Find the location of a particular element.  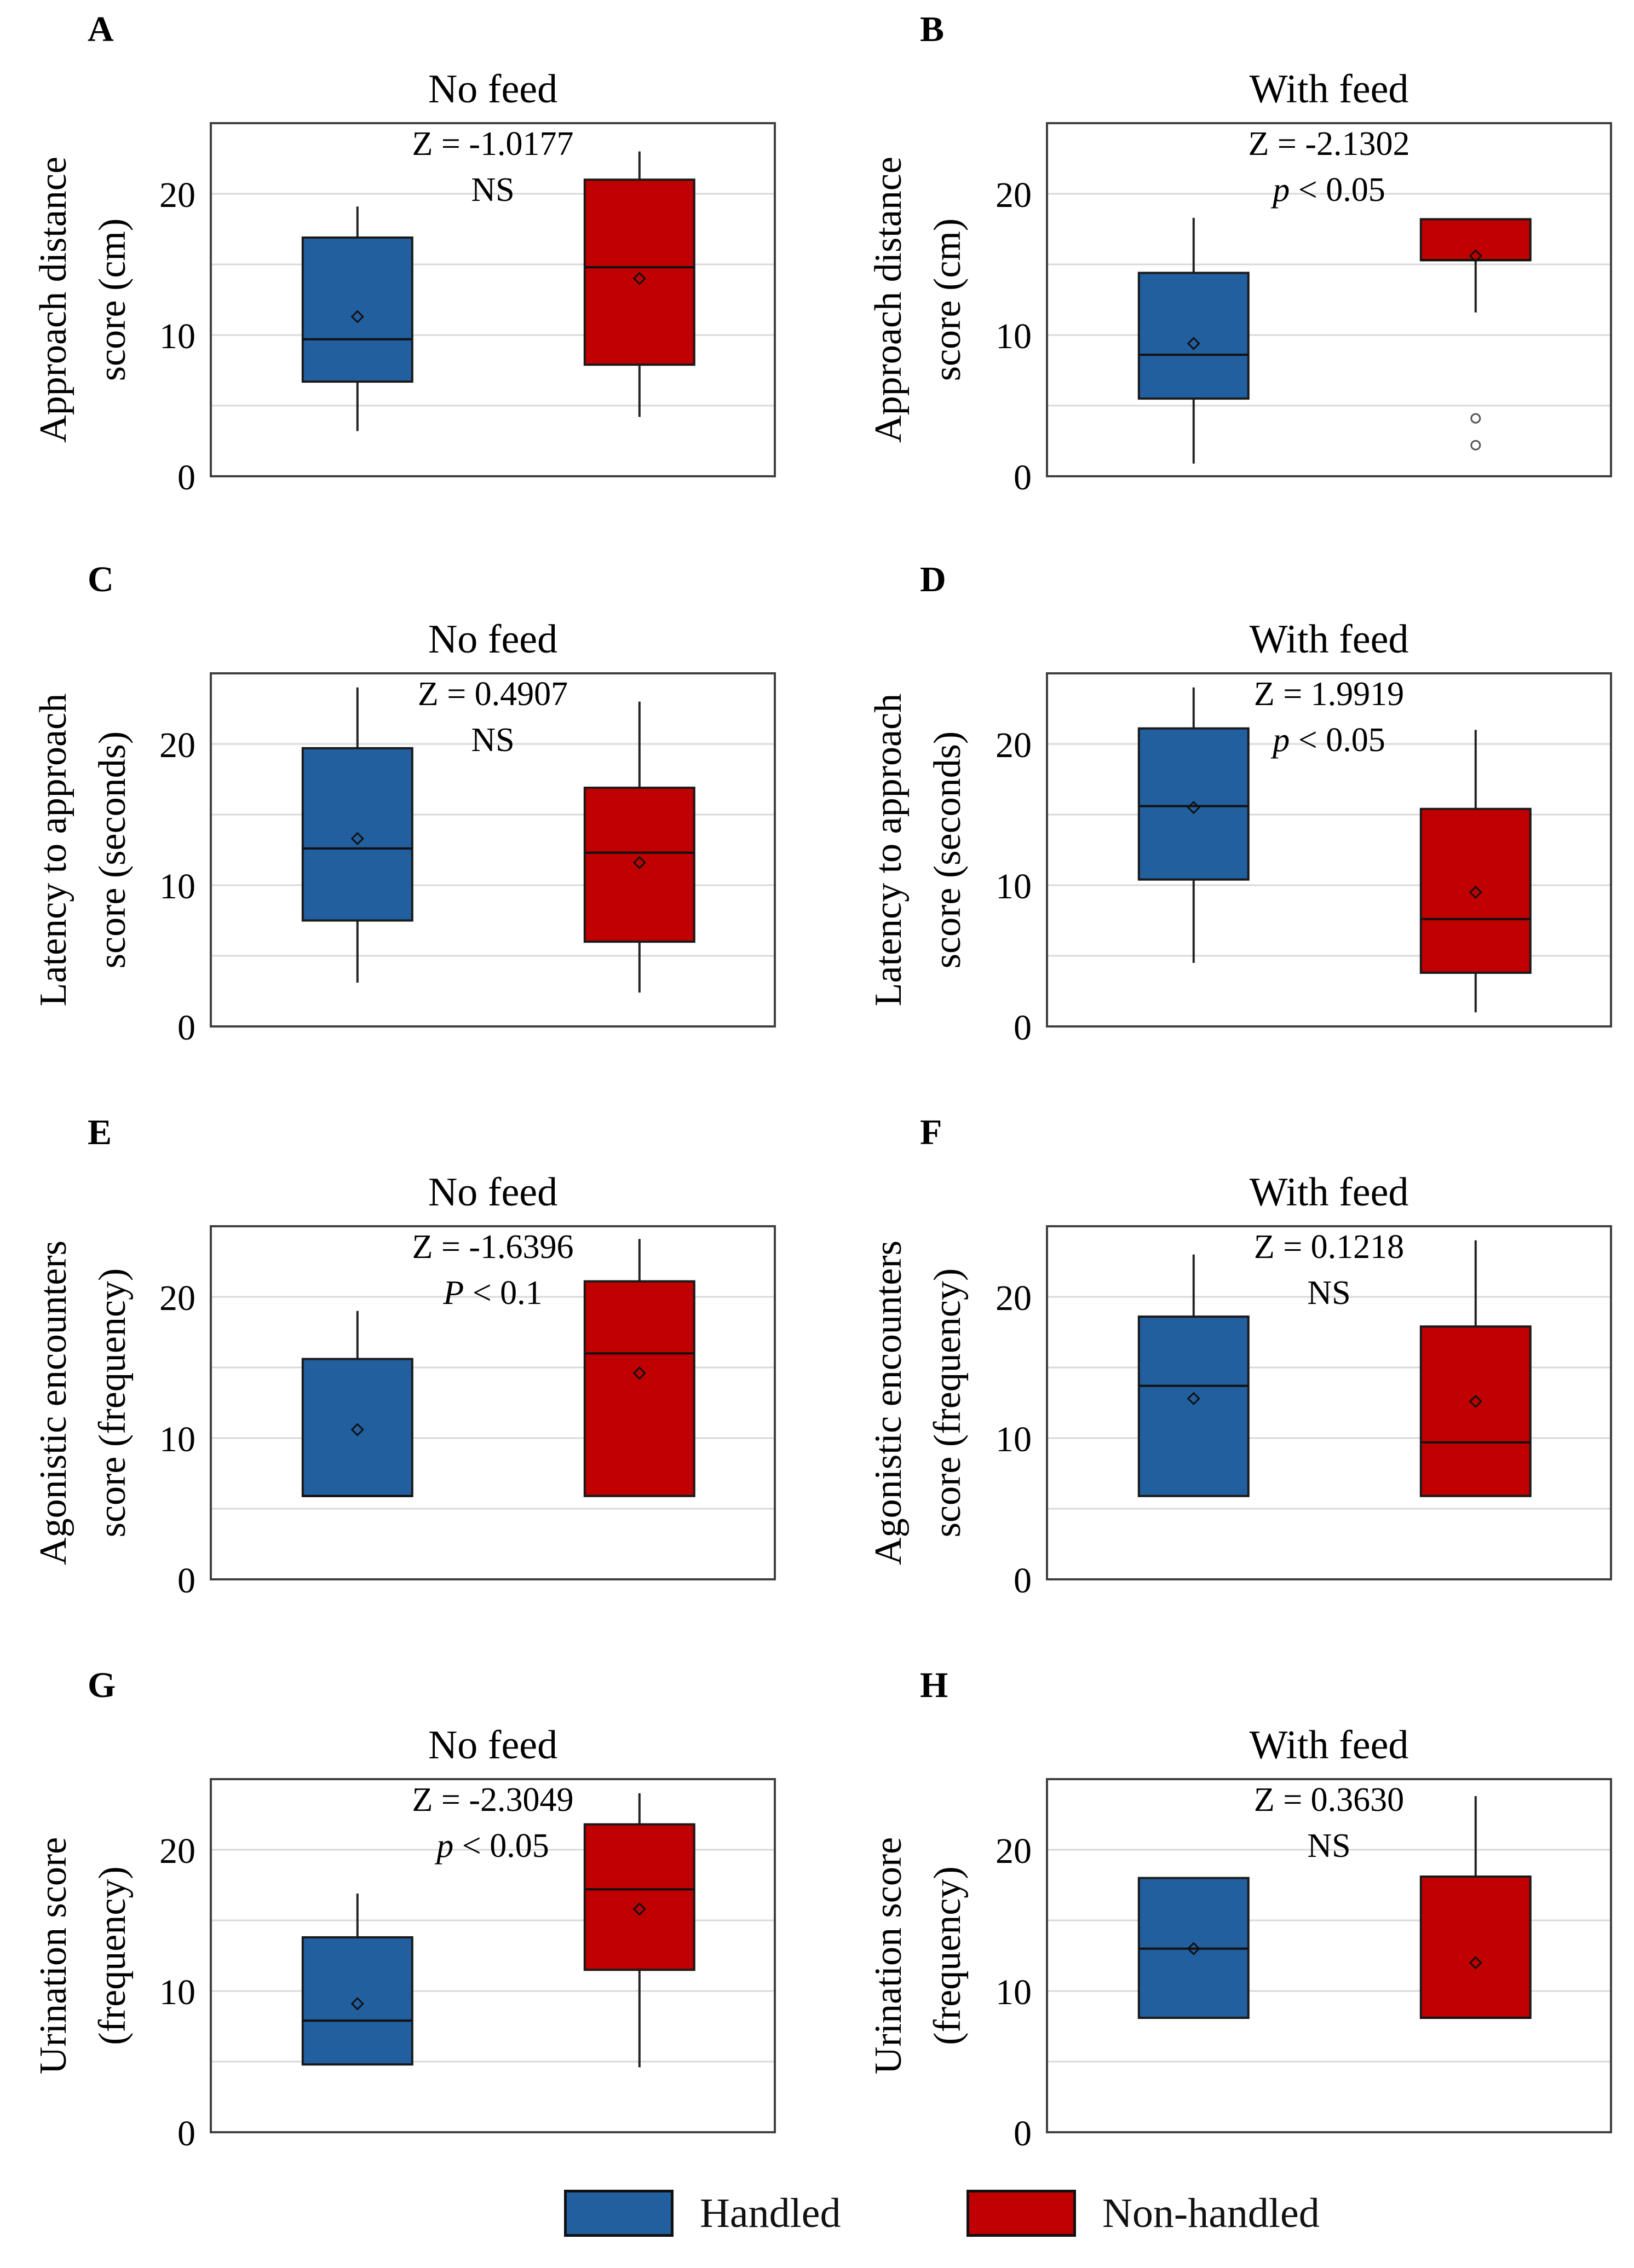

panel-letter-h: H is located at coordinates (934, 1685).